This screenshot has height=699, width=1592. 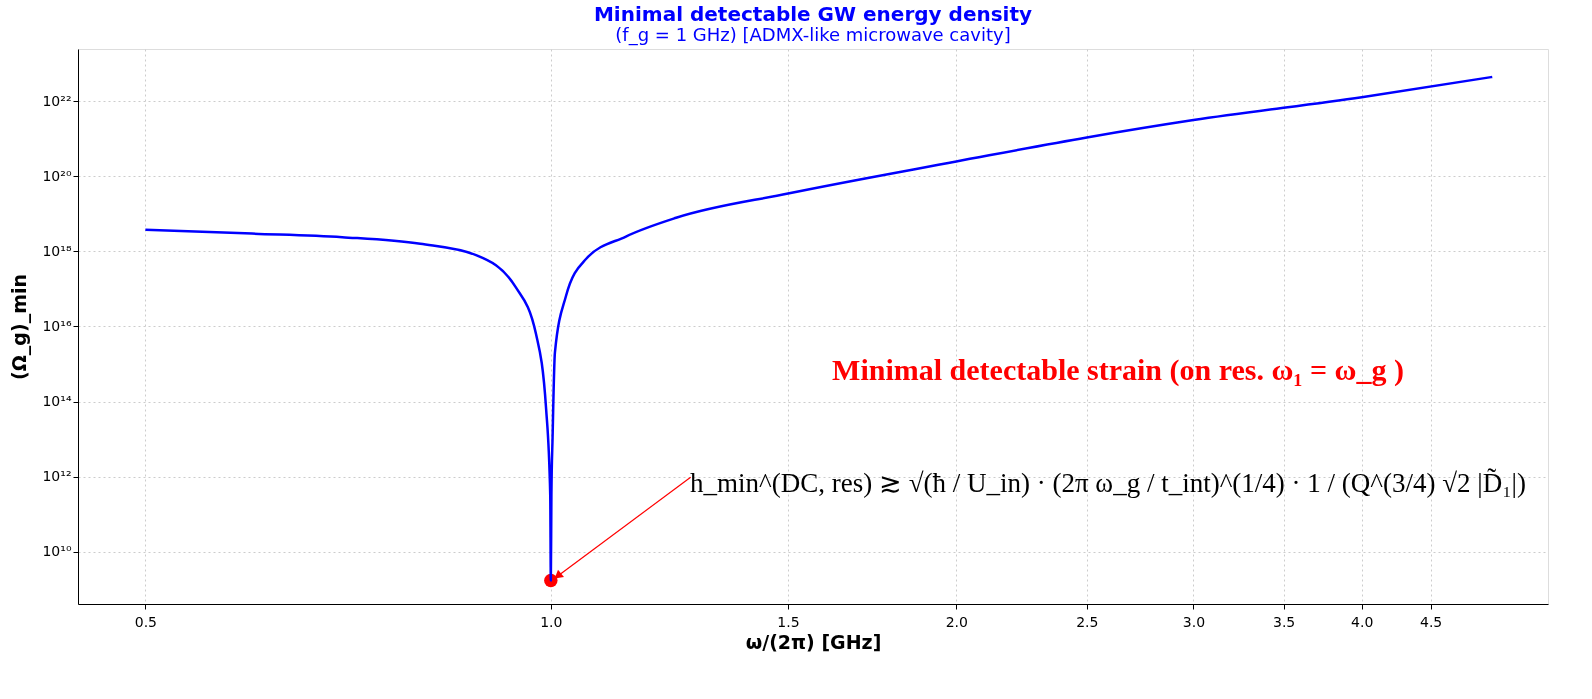 What do you see at coordinates (1108, 482) in the screenshot?
I see `annotation: h_min^(DC, res) ≳ √(ħ / U_in) · (2π ω_g / t_int)^(1/4) · 1 / (Q^(3/4) √2 |D̃₁|)` at bounding box center [1108, 482].